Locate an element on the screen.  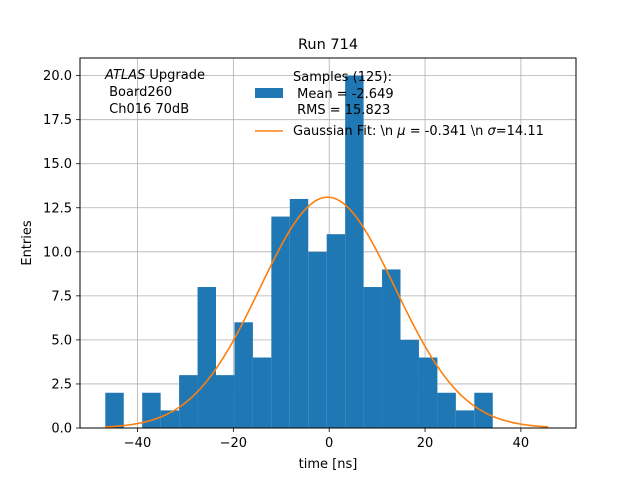
annotation-upgrade: Upgrade is located at coordinates (175, 75).